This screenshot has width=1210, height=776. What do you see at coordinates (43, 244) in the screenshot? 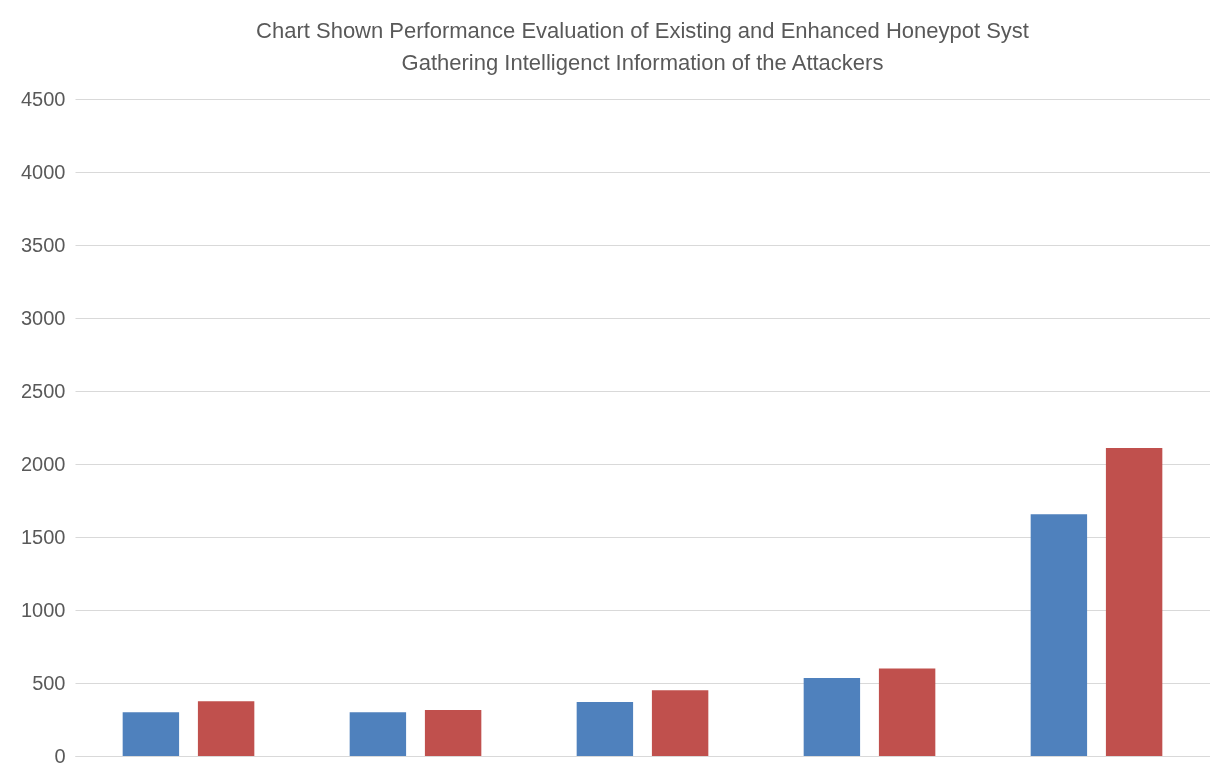
I see `y-tick-label: 3500` at bounding box center [43, 244].